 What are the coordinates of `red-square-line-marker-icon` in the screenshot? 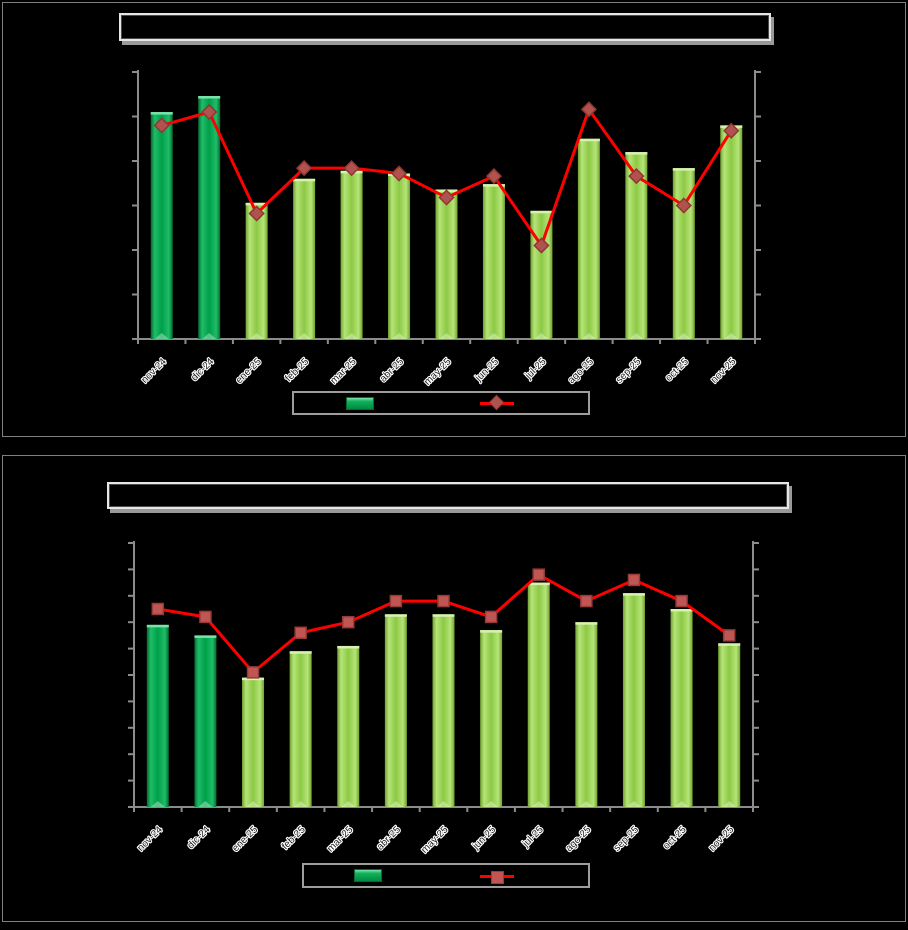 It's located at (497, 877).